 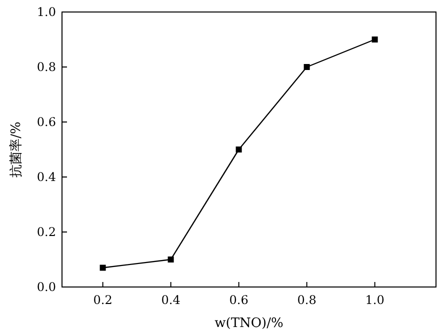 I want to click on x-tick-label: 0.2, so click(x=102, y=300).